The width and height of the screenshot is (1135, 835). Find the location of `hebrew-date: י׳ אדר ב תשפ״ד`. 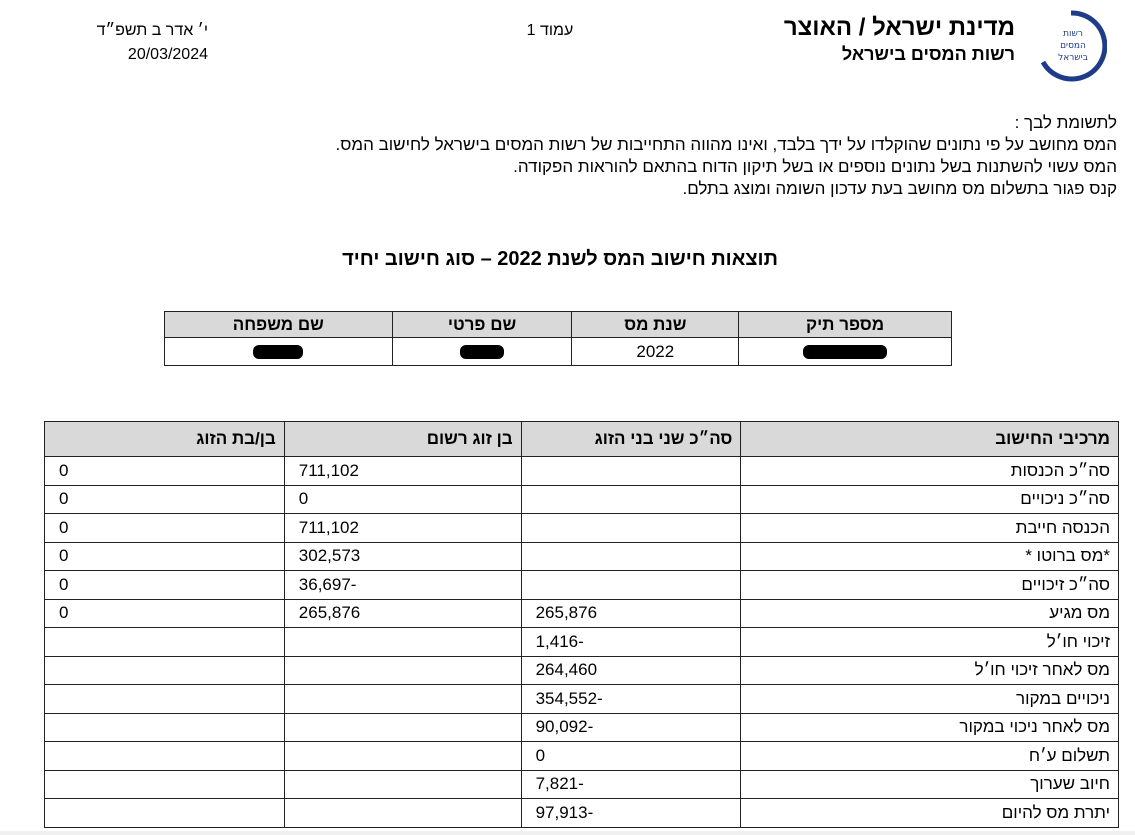

hebrew-date: י׳ אדר ב תשפ״ד is located at coordinates (152, 30).